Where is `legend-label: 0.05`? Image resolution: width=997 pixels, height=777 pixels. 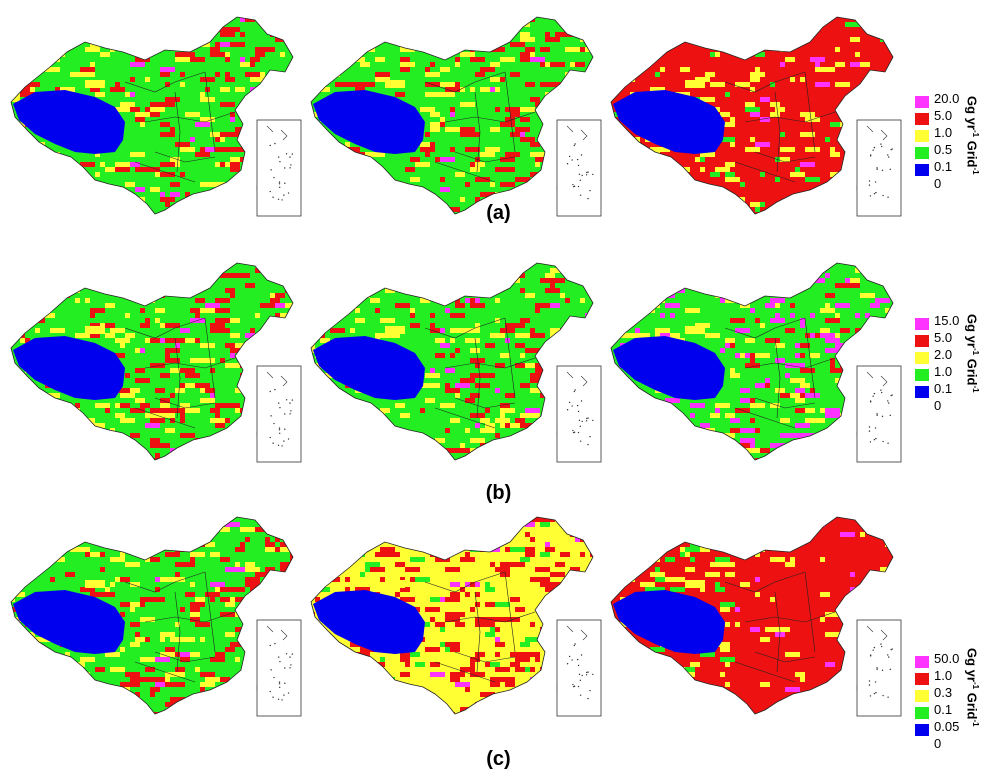
legend-label: 0.05 is located at coordinates (947, 726).